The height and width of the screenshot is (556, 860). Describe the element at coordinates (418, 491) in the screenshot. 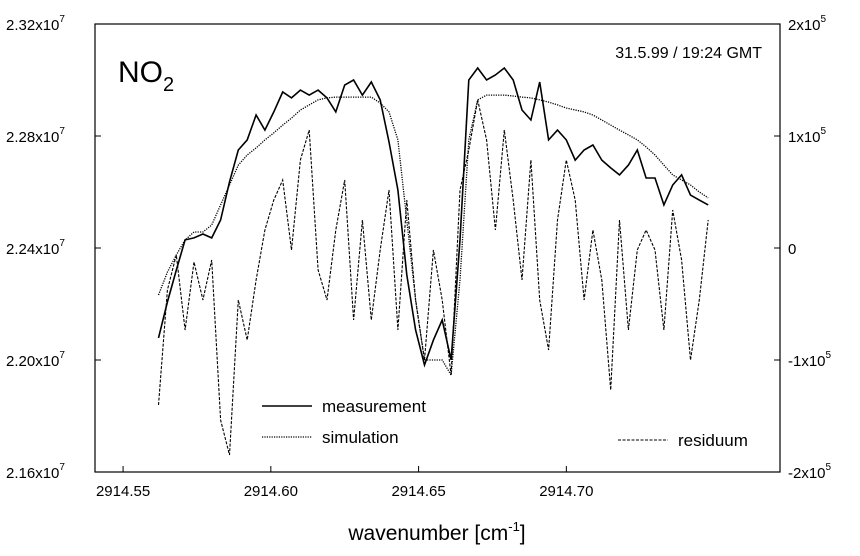

I see `x-tick-label: 2914.65` at that location.